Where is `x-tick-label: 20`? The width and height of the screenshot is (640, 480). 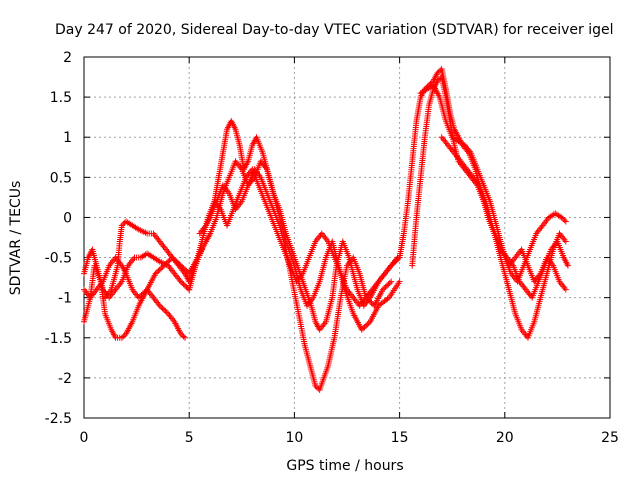
x-tick-label: 20 is located at coordinates (505, 438).